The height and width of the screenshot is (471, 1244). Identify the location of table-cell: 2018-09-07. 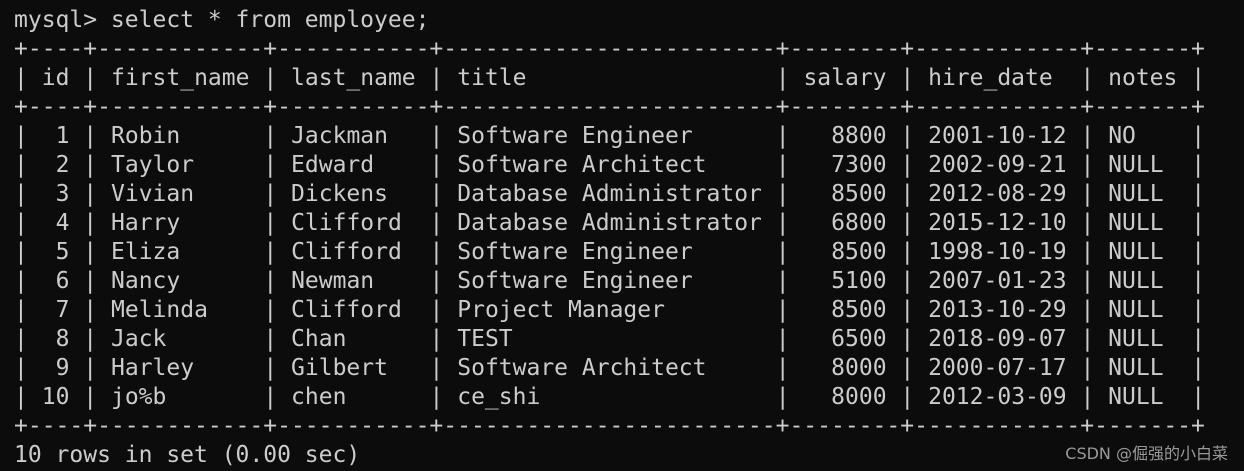
(997, 339).